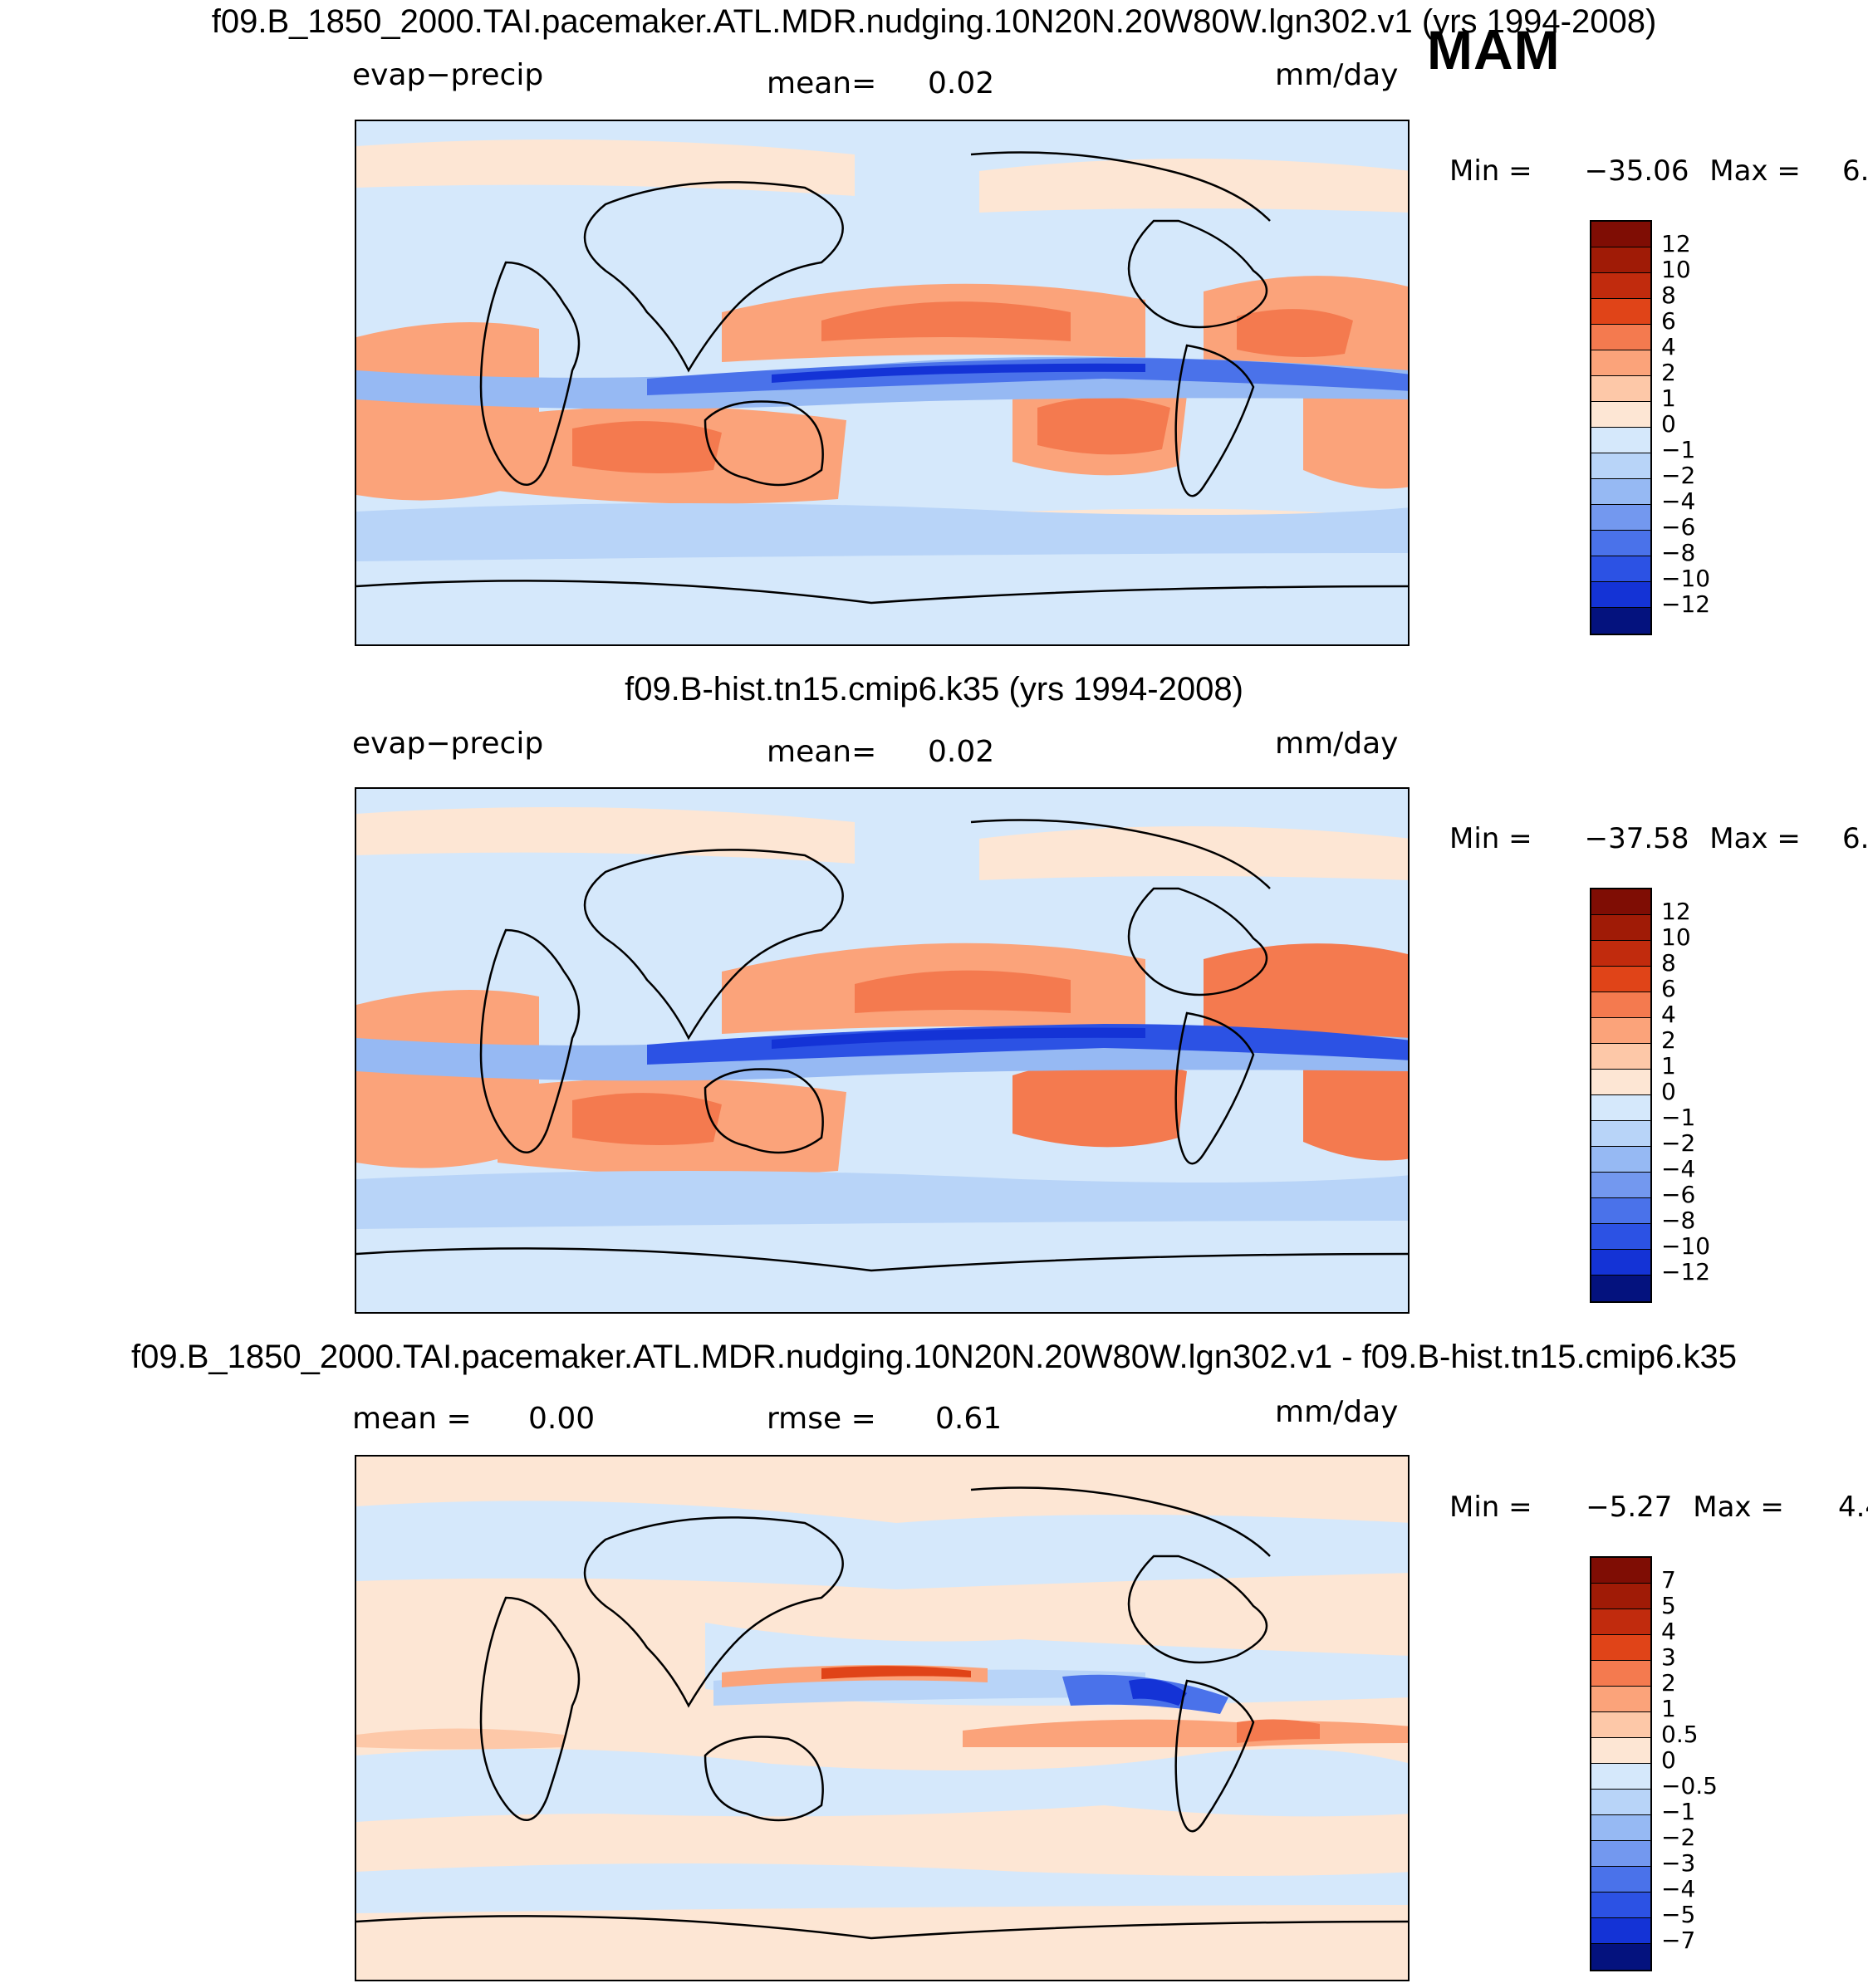 The height and width of the screenshot is (1988, 1868). What do you see at coordinates (1678, 1117) in the screenshot?
I see `cb2-label: −1` at bounding box center [1678, 1117].